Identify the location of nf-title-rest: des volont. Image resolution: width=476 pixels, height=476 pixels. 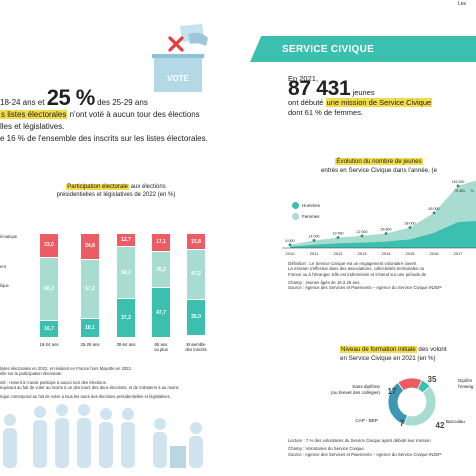
(432, 349).